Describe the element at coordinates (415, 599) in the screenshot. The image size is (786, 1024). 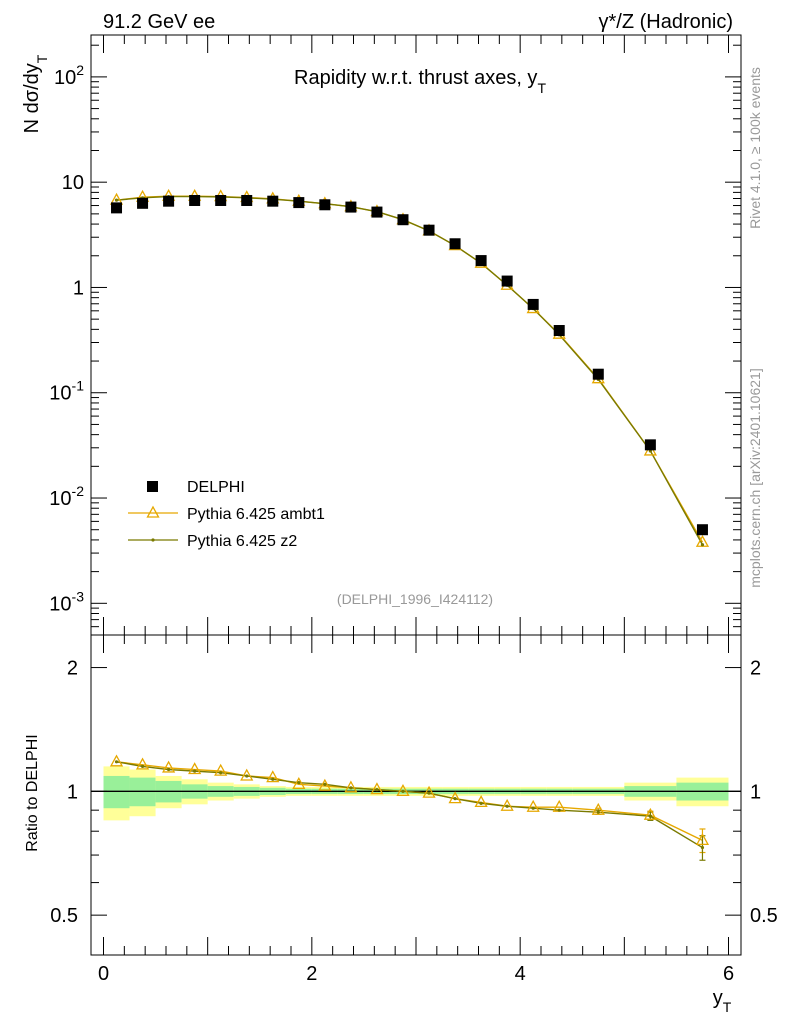
I see `reference-label: (DELPHI_1996_I424112)` at that location.